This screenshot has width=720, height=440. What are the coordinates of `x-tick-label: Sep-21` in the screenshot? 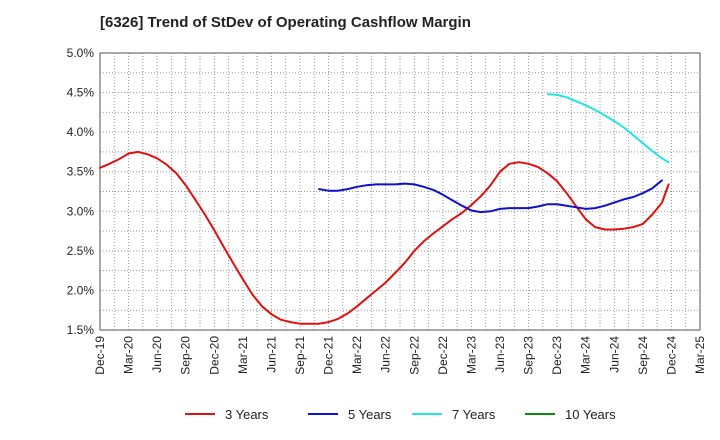 It's located at (300, 355).